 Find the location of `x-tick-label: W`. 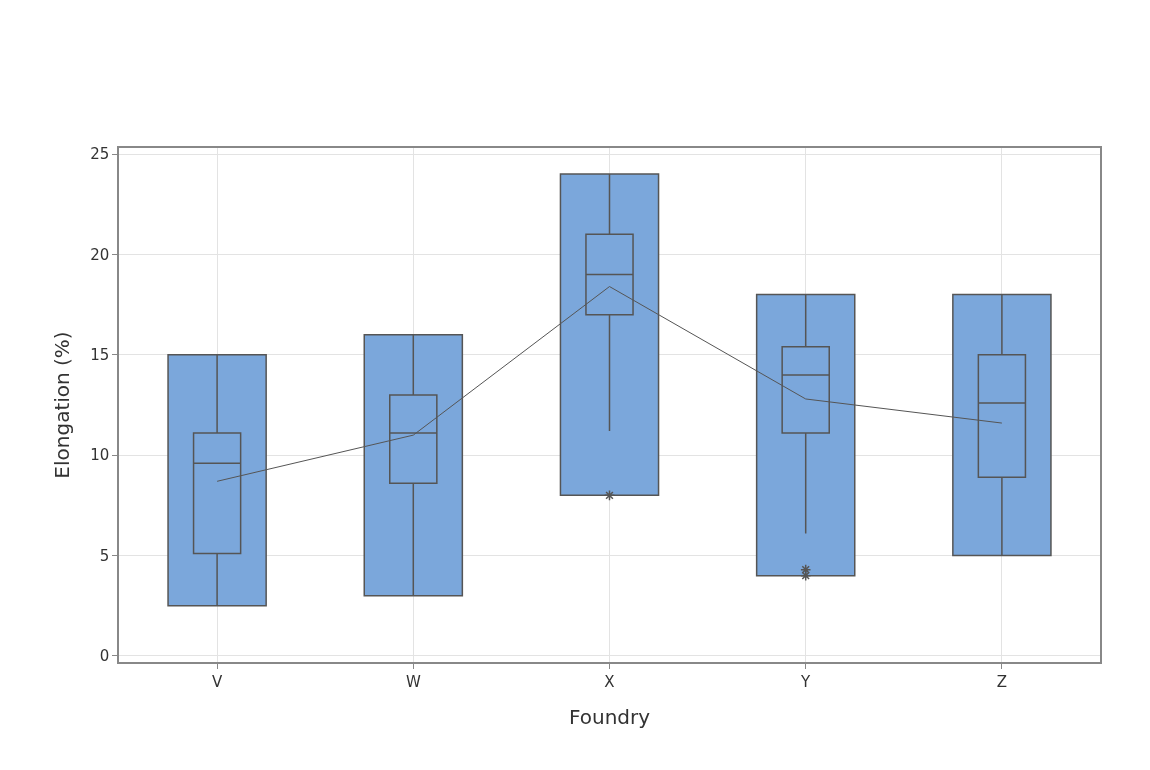

x-tick-label: W is located at coordinates (413, 681).